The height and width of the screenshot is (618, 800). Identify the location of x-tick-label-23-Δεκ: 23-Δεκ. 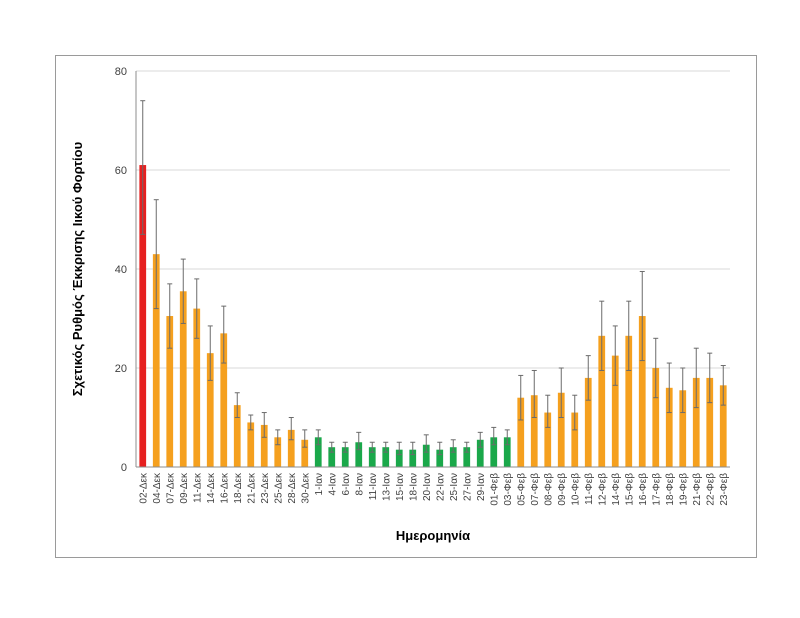
(265, 488).